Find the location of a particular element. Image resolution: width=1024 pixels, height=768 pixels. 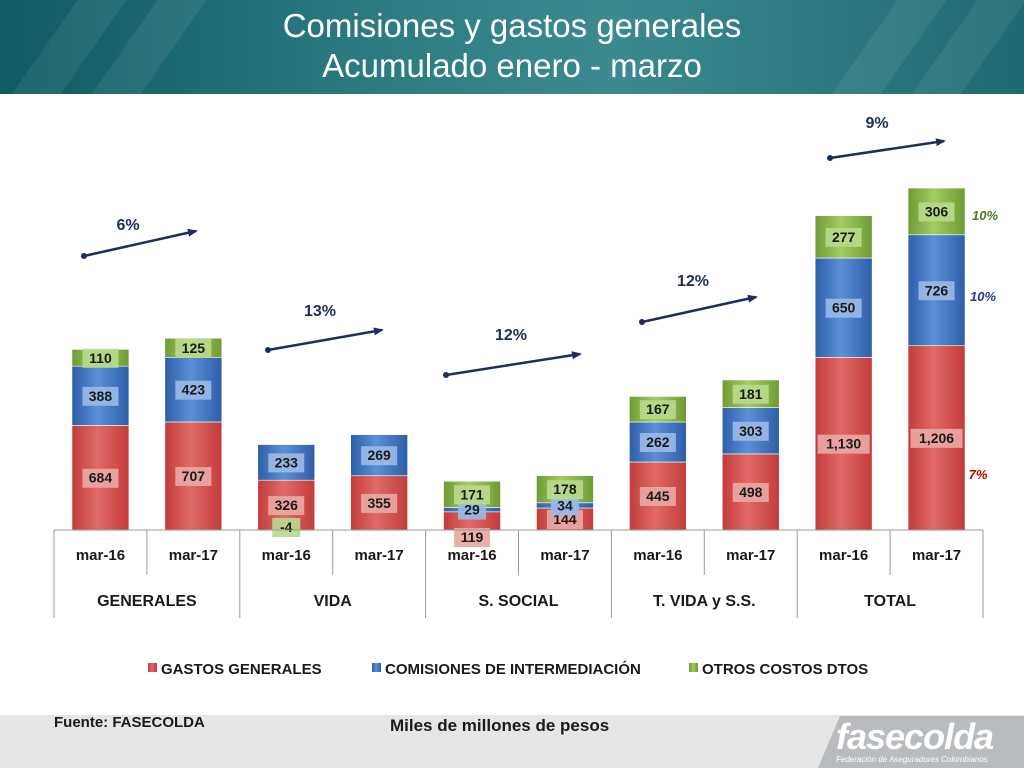

data-label: 29 is located at coordinates (472, 510).